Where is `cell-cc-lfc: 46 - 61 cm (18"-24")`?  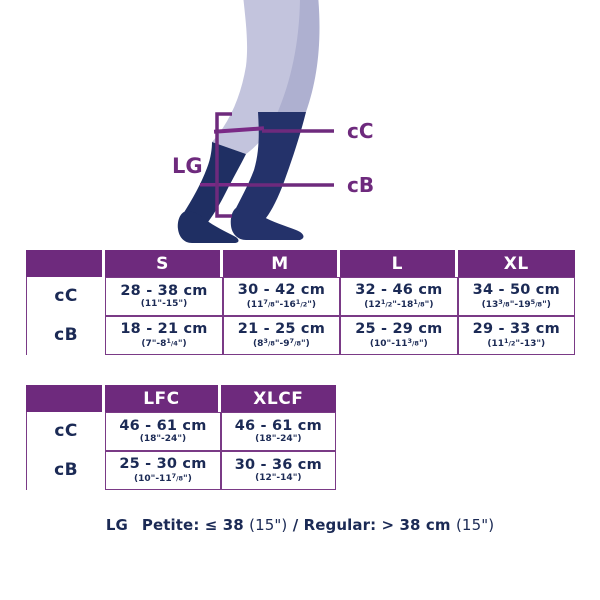
cell-cc-lfc: 46 - 61 cm (18"-24") is located at coordinates (163, 431).